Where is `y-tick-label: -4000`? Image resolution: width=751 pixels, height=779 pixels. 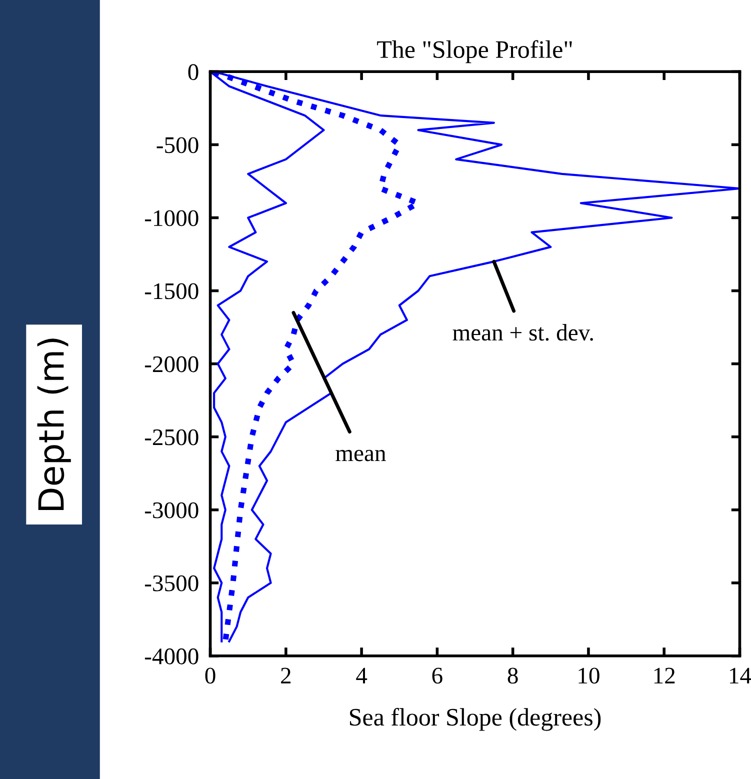
y-tick-label: -4000 is located at coordinates (171, 656).